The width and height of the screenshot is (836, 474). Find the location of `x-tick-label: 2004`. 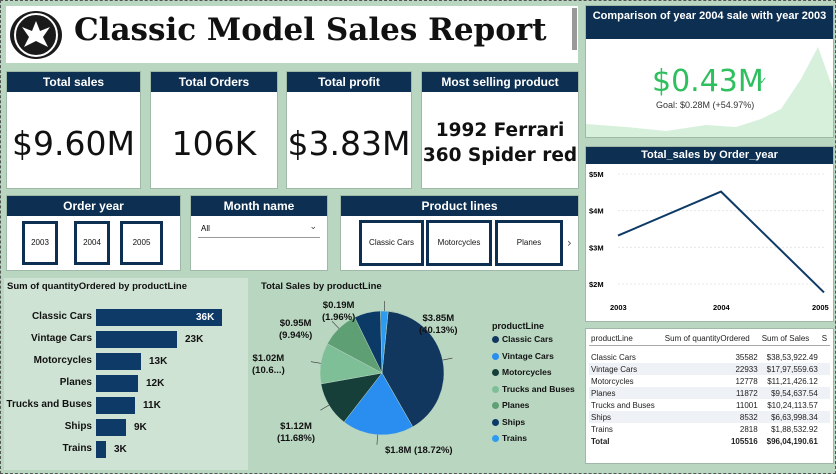

x-tick-label: 2004 is located at coordinates (722, 307).